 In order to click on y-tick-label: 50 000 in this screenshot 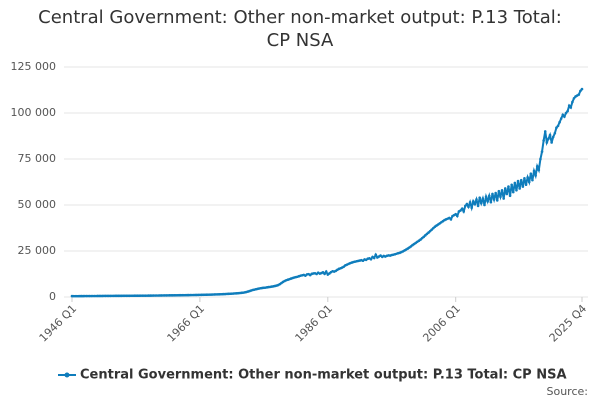, I will do `click(37, 204)`.